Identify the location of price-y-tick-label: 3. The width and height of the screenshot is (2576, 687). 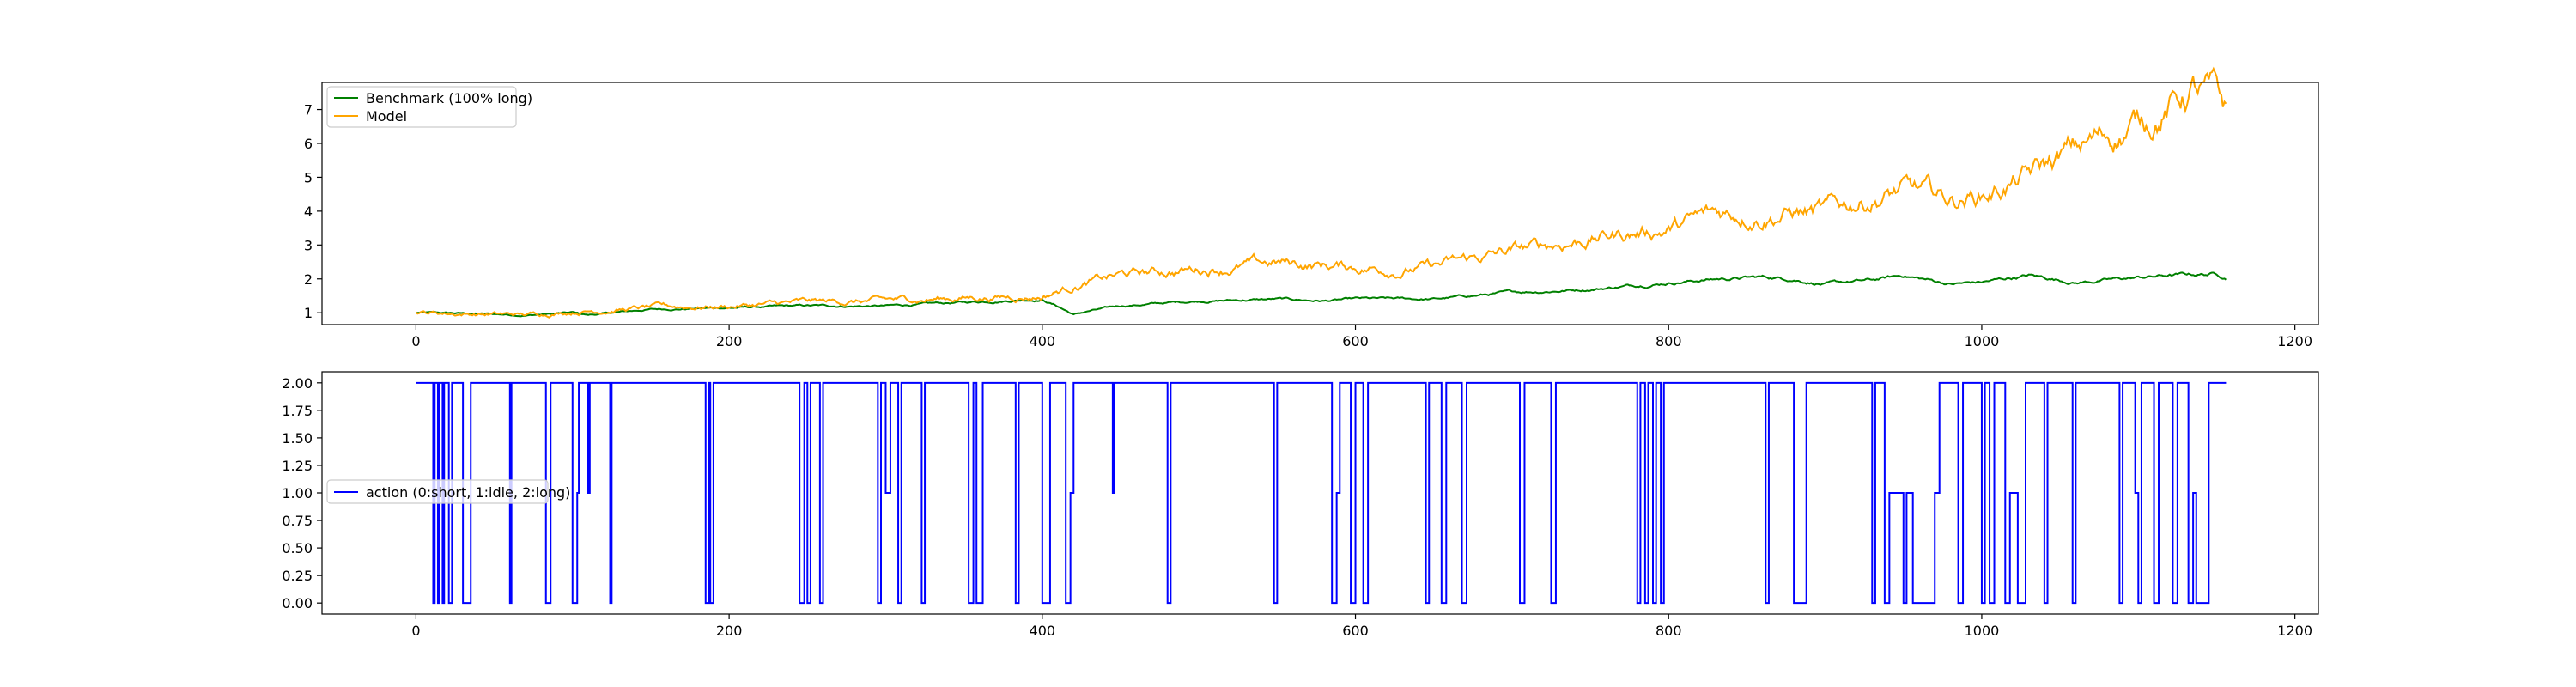
(308, 245).